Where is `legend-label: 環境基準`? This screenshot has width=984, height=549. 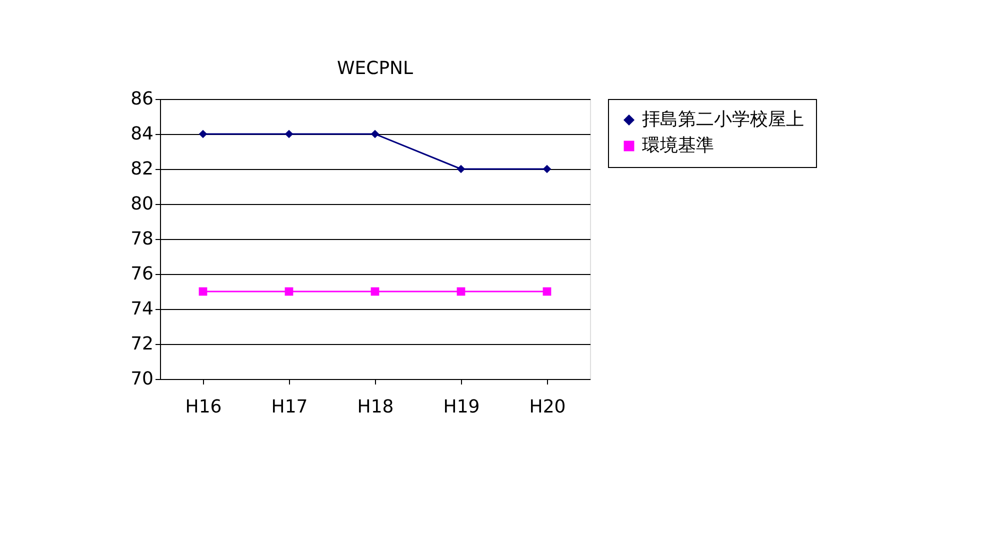 legend-label: 環境基準 is located at coordinates (678, 145).